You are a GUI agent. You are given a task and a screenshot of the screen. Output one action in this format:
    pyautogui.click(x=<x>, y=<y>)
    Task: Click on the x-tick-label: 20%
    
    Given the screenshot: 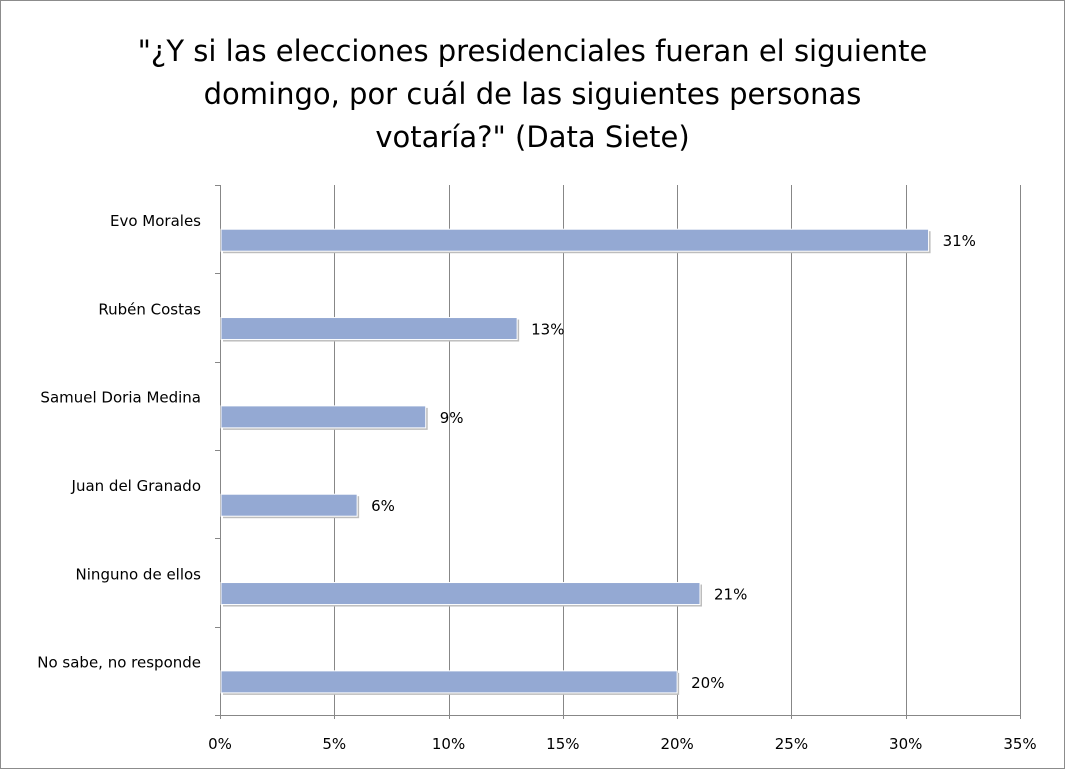 What is the action you would take?
    pyautogui.click(x=676, y=744)
    